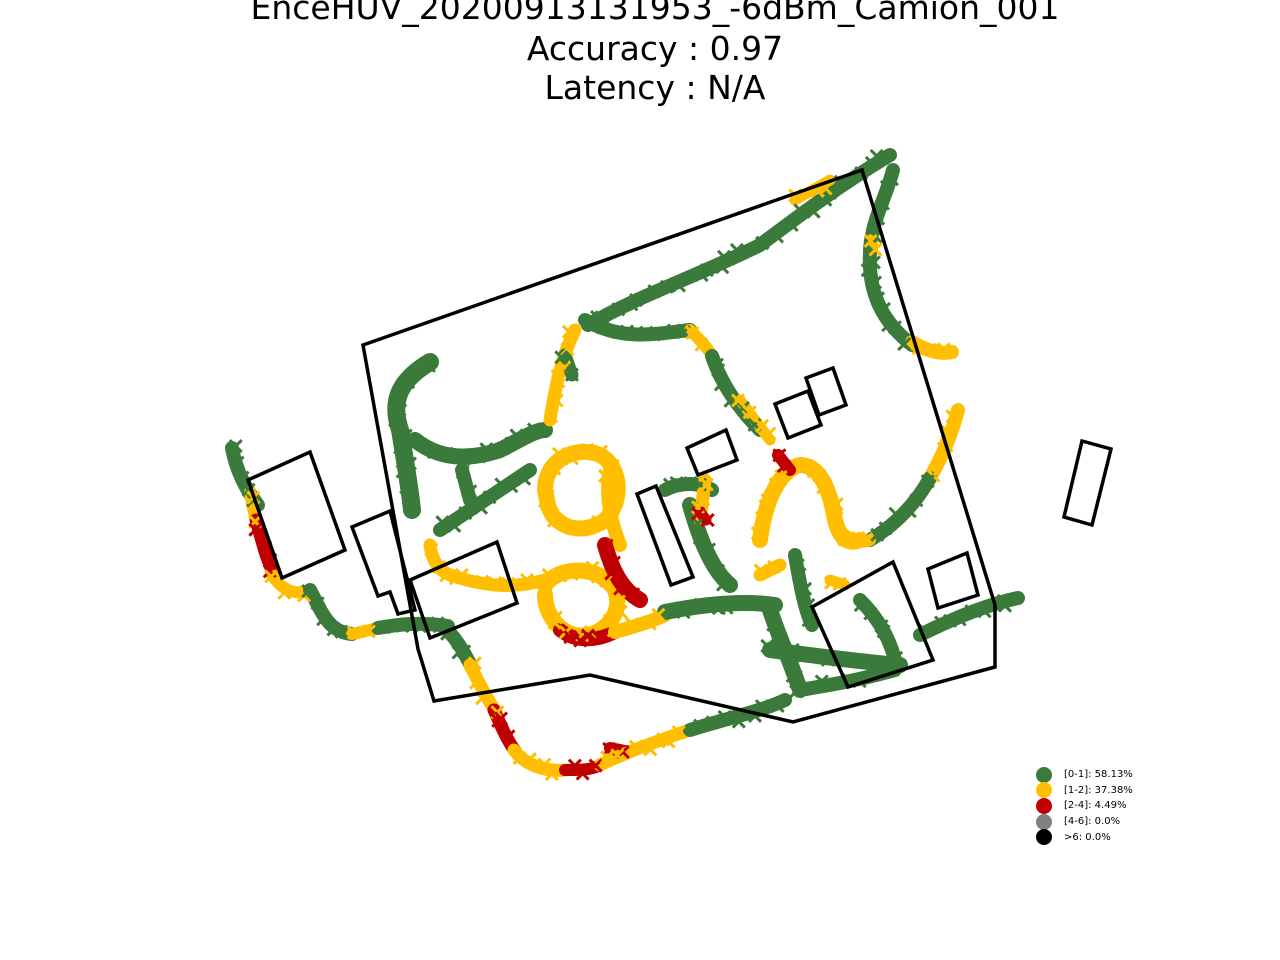  Describe the element at coordinates (655, 87) in the screenshot. I see `latency-label: Latency : N/A` at that location.